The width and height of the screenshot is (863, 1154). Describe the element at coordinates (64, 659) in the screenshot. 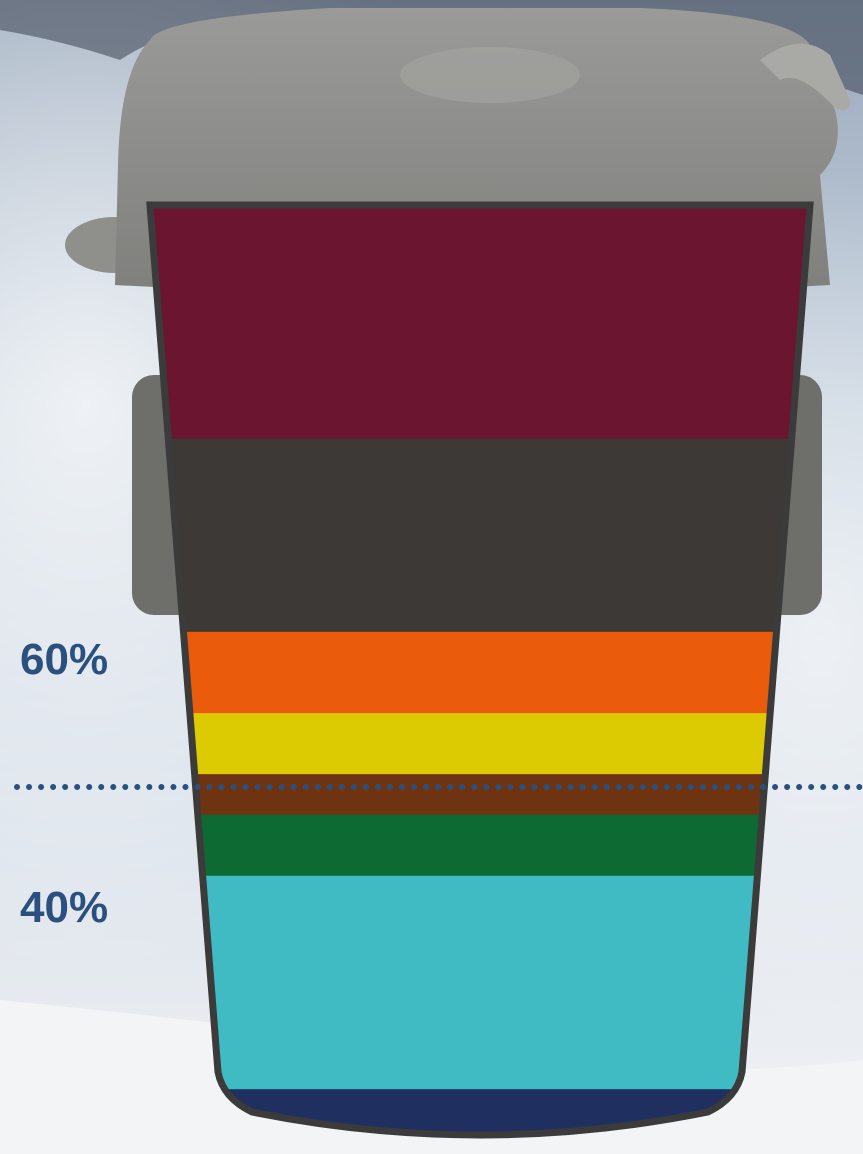

I see `upper-share-label: 60%` at that location.